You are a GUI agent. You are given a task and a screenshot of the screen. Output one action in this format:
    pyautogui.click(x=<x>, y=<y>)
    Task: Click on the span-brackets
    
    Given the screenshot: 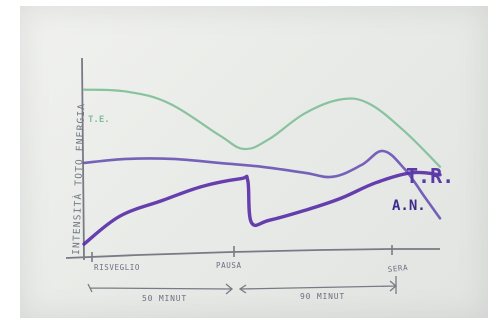 What is the action you would take?
    pyautogui.click(x=242, y=285)
    